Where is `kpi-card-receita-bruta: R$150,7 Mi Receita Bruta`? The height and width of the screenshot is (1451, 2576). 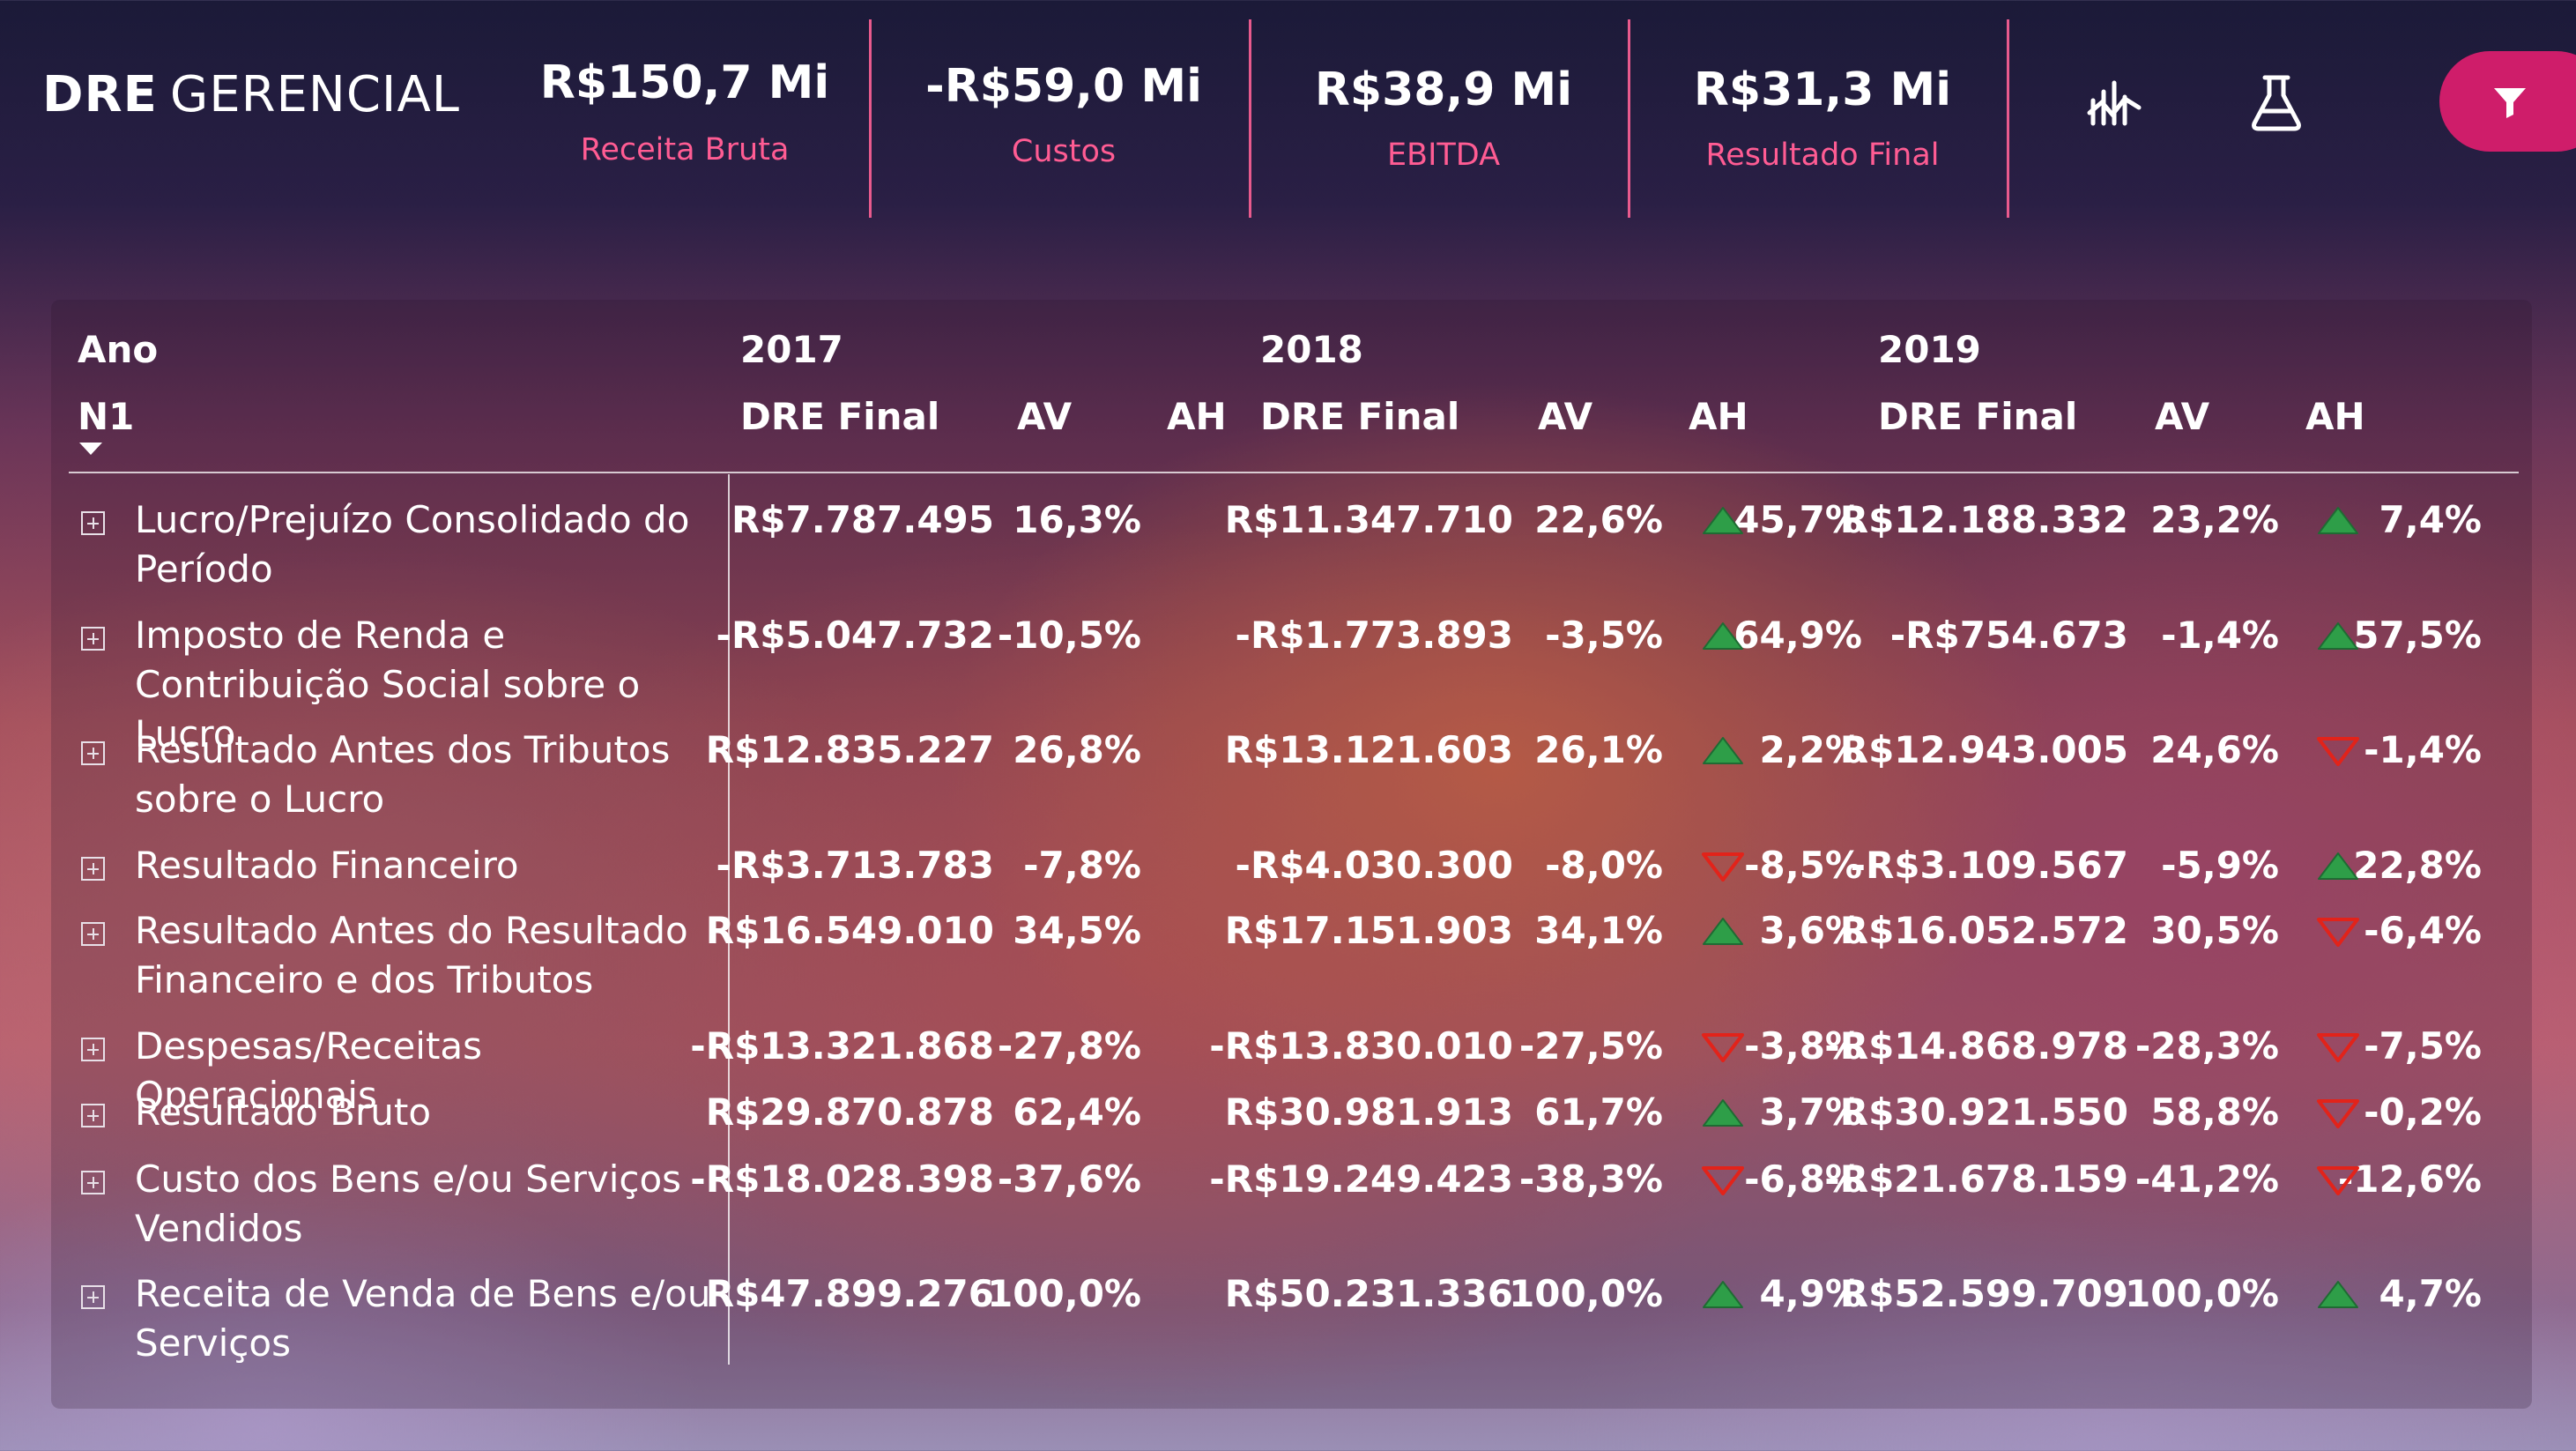
kpi-card-receita-bruta: R$150,7 Mi Receita Bruta is located at coordinates (684, 110).